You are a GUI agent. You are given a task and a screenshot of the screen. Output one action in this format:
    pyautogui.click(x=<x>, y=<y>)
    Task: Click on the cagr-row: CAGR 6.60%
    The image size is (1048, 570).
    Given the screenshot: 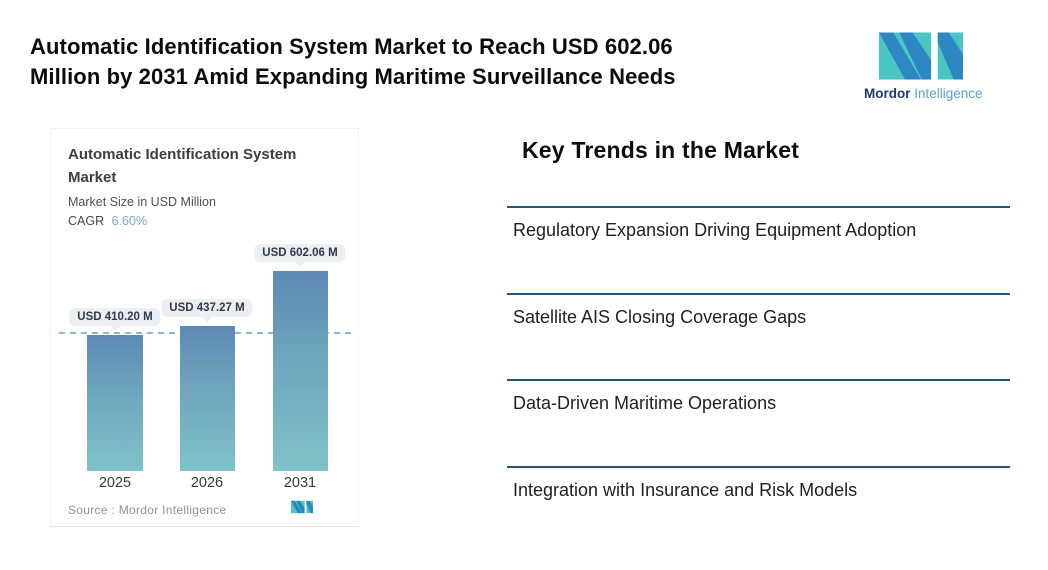 What is the action you would take?
    pyautogui.click(x=208, y=221)
    